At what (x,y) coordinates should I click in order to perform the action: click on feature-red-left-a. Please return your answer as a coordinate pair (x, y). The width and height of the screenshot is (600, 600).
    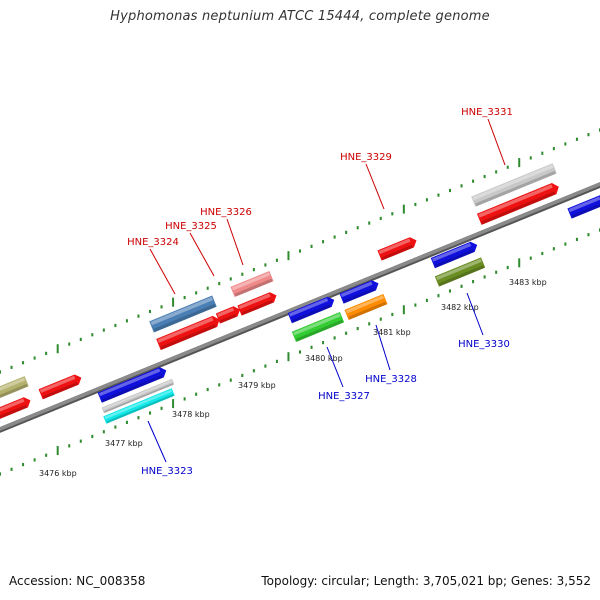
    Looking at the image, I should click on (15, 409).